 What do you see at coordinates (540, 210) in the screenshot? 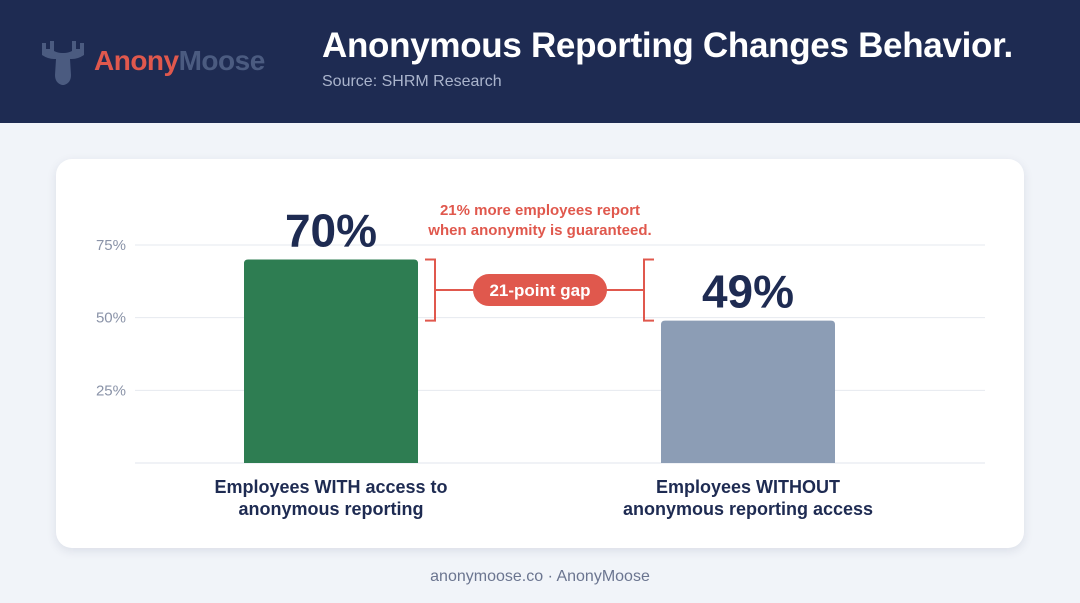
I see `annotation-text: 21% more employees report` at bounding box center [540, 210].